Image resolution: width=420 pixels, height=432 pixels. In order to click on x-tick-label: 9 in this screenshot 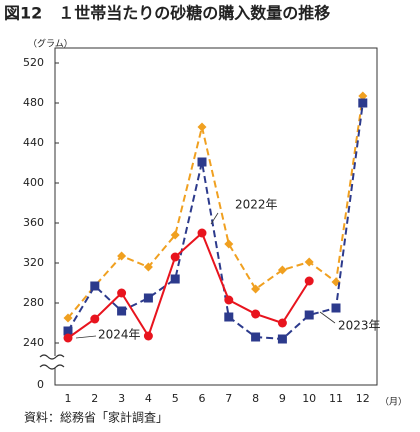, I will do `click(282, 398)`.